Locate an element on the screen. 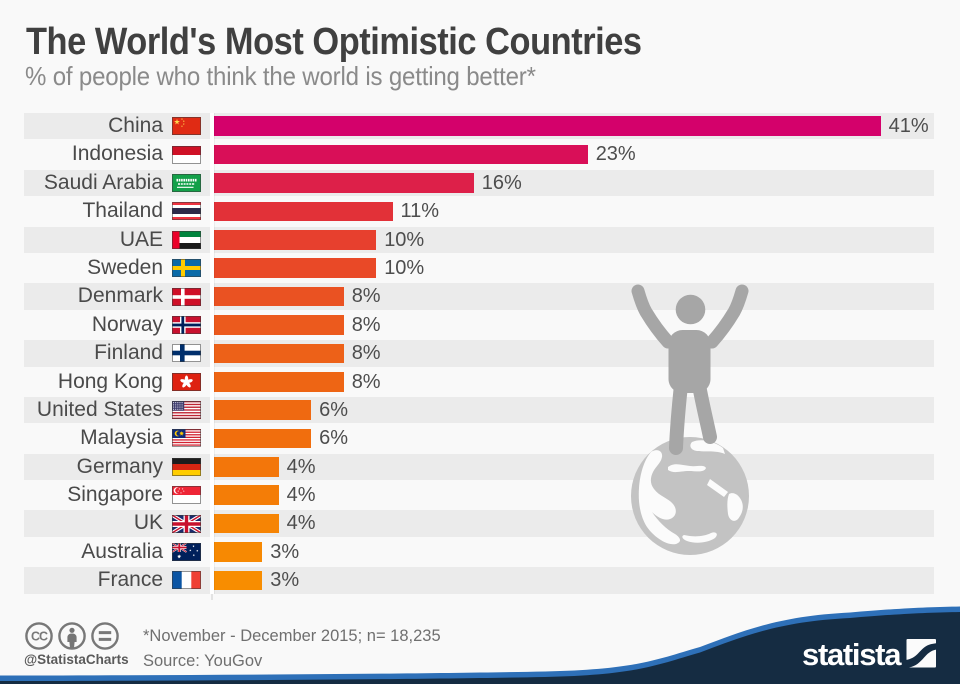 Image resolution: width=960 pixels, height=684 pixels. svg-text: CC is located at coordinates (39, 637).